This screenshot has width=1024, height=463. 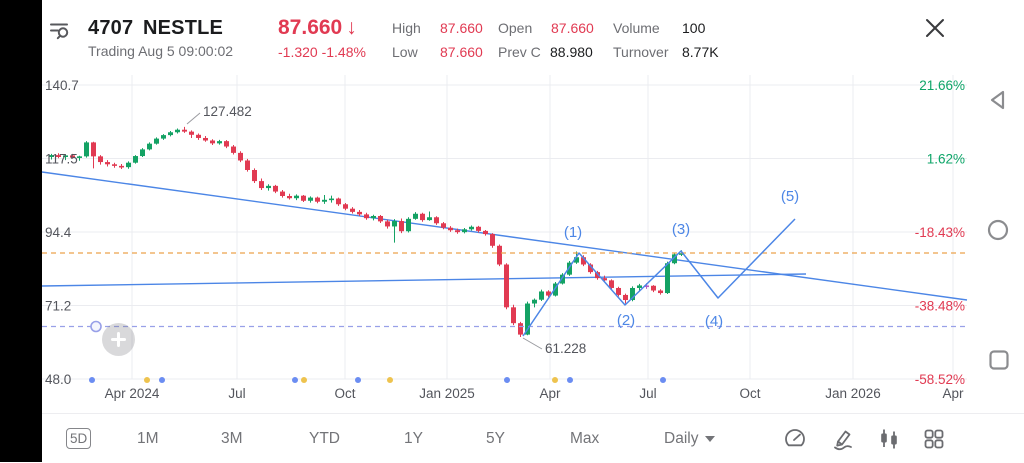 What do you see at coordinates (550, 393) in the screenshot?
I see `date-axis-label: Apr` at bounding box center [550, 393].